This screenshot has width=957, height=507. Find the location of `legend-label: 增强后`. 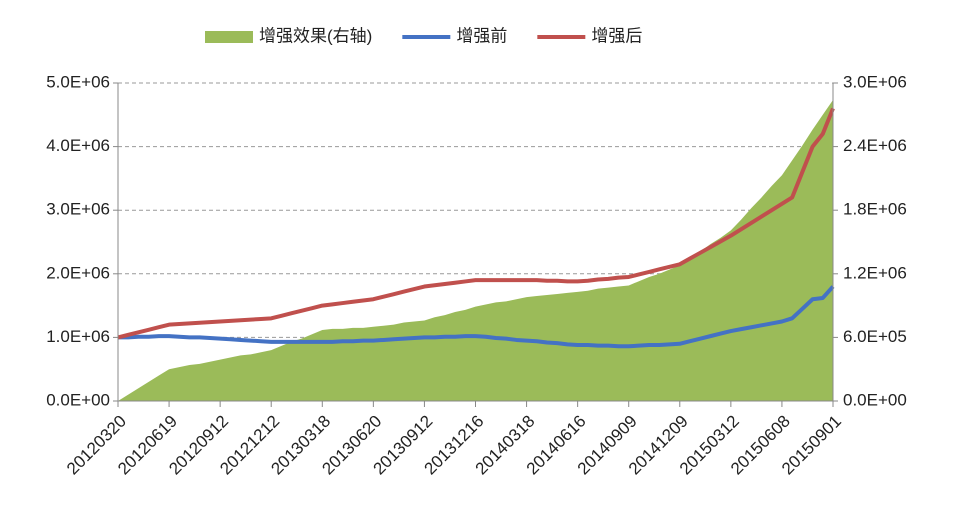

legend-label: 增强后 is located at coordinates (616, 35).